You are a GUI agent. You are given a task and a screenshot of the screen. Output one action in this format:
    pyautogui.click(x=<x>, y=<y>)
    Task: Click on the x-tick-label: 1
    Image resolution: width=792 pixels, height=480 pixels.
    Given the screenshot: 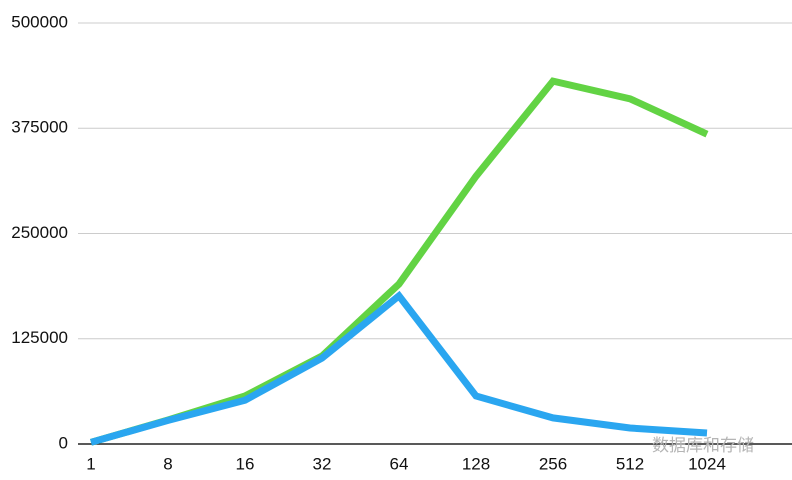 What is the action you would take?
    pyautogui.click(x=90, y=463)
    